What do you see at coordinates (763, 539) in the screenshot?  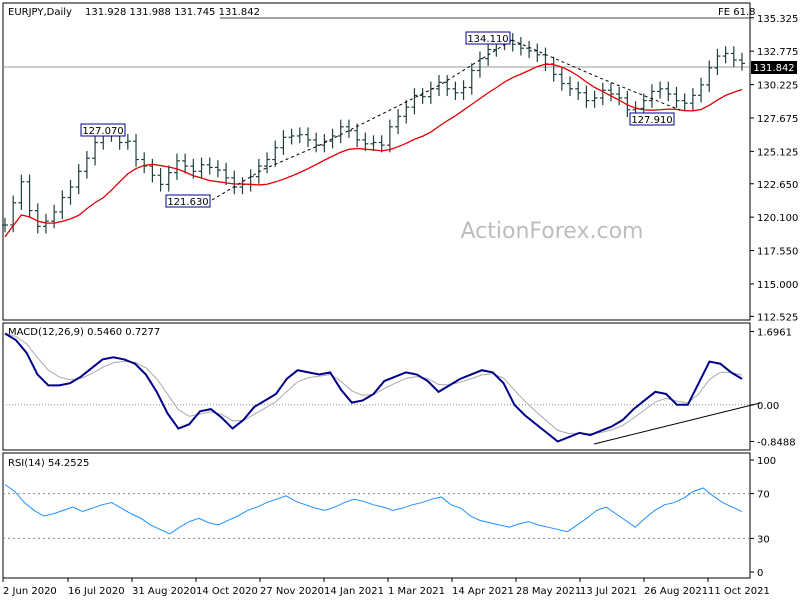 I see `rsi-tick-label: 30` at bounding box center [763, 539].